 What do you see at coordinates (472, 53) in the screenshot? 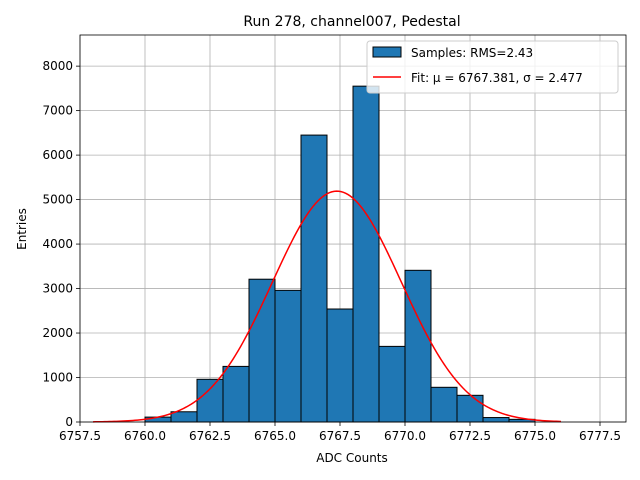
I see `legend-samples-label: Samples: RMS=2.43` at bounding box center [472, 53].